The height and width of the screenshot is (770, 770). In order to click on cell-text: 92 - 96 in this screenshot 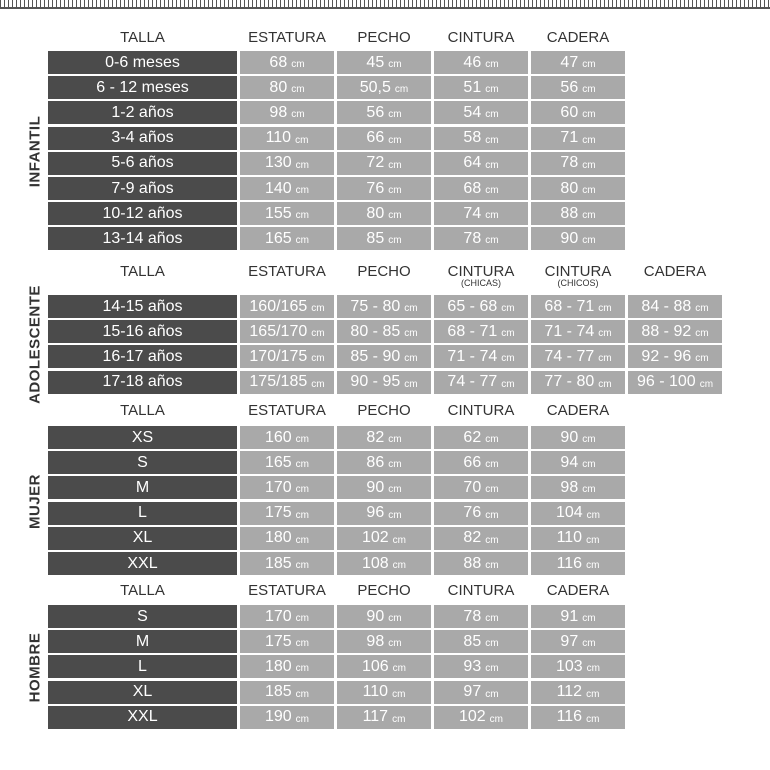, I will do `click(666, 356)`.